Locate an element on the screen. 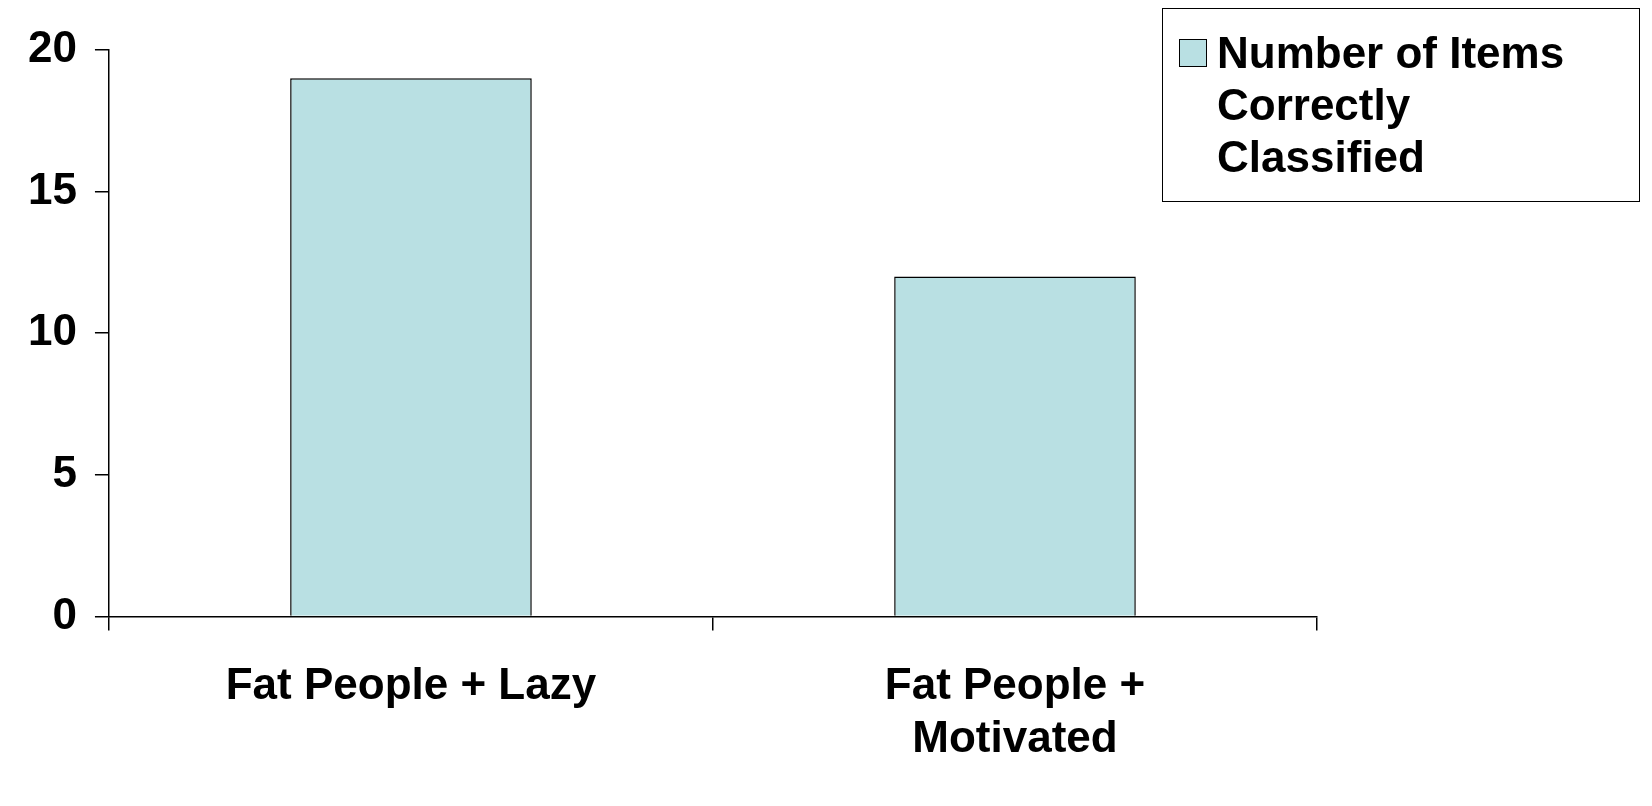  legend-label: Number of Items Correctly Classified is located at coordinates (1391, 105).